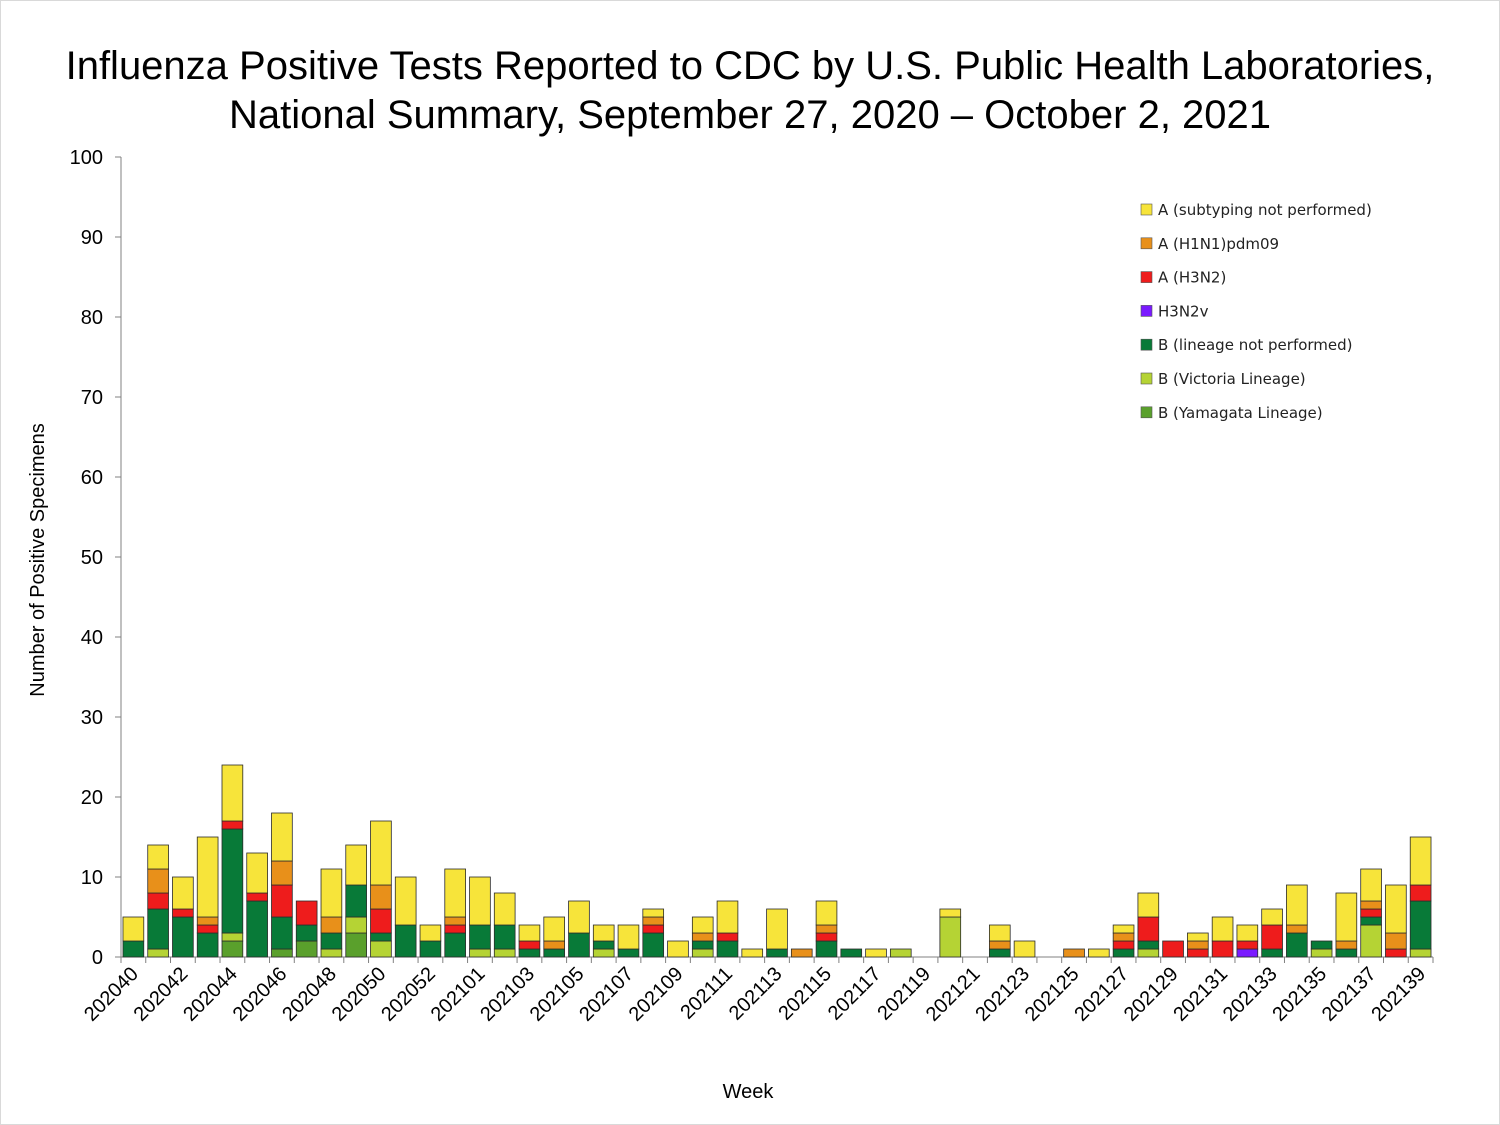  Describe the element at coordinates (656, 994) in the screenshot. I see `x-tick-label: 202109` at that location.